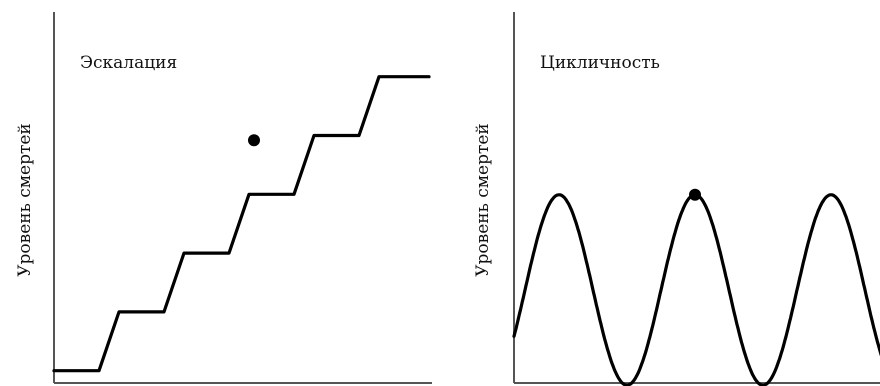 The image size is (880, 386). What do you see at coordinates (128, 63) in the screenshot?
I see `escalation-title: Эскалация` at bounding box center [128, 63].